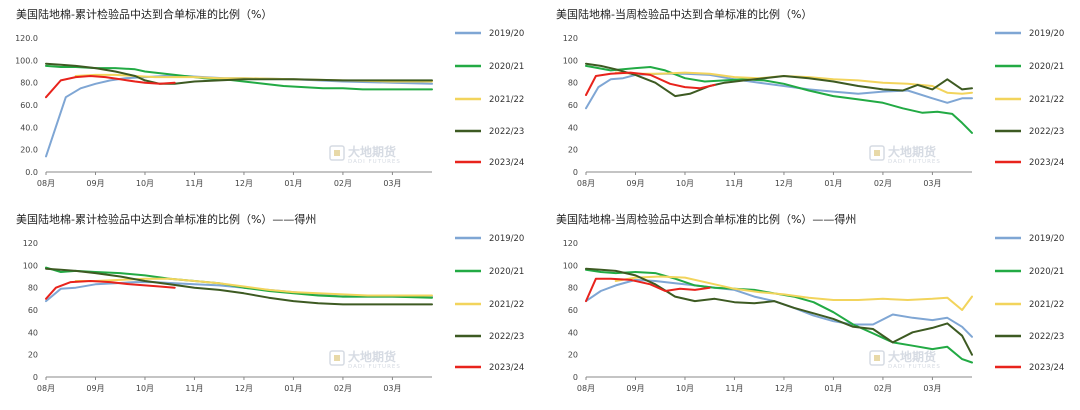 The width and height of the screenshot is (1080, 410). Describe the element at coordinates (29, 127) in the screenshot. I see `y-tick-label: 40.0` at that location.